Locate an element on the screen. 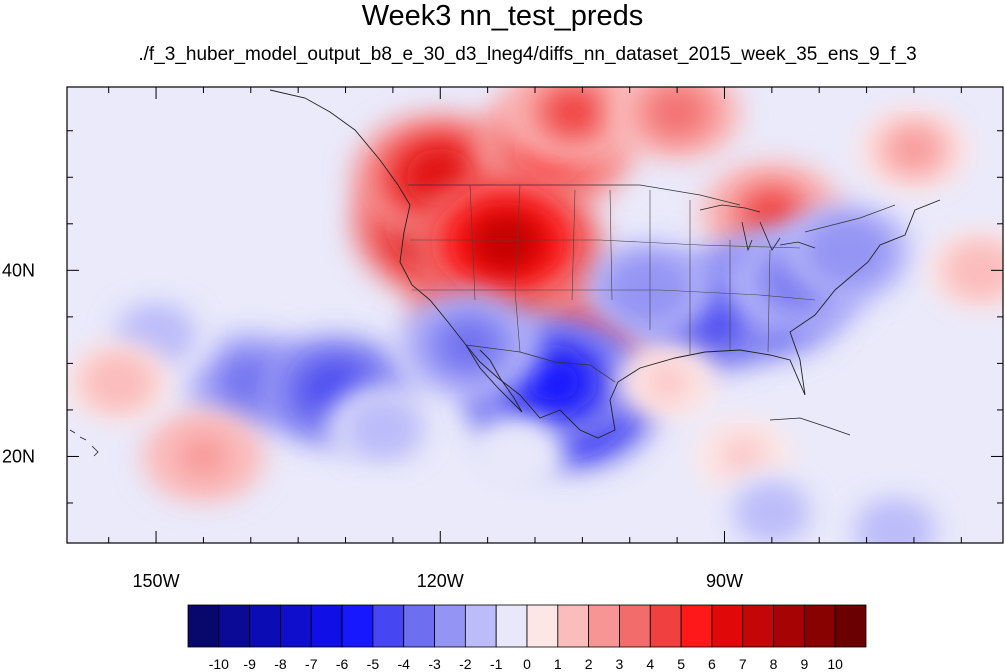 The width and height of the screenshot is (1005, 672). colorbar-label: 3 is located at coordinates (620, 664).